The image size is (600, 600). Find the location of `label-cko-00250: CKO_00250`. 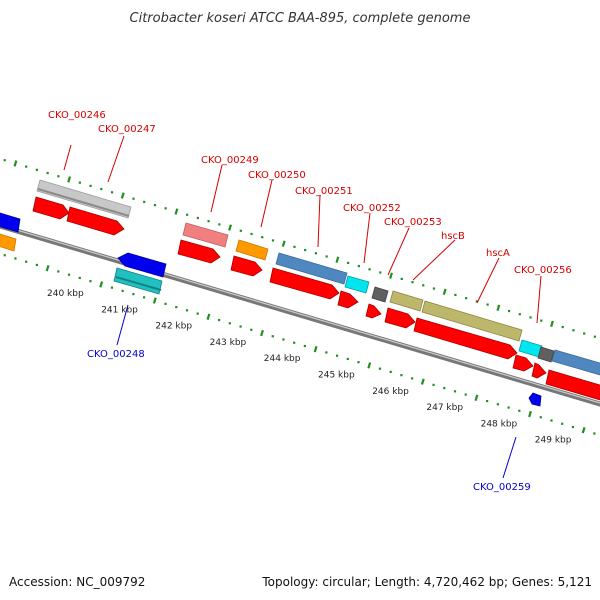

label-cko-00250: CKO_00250 is located at coordinates (277, 175).